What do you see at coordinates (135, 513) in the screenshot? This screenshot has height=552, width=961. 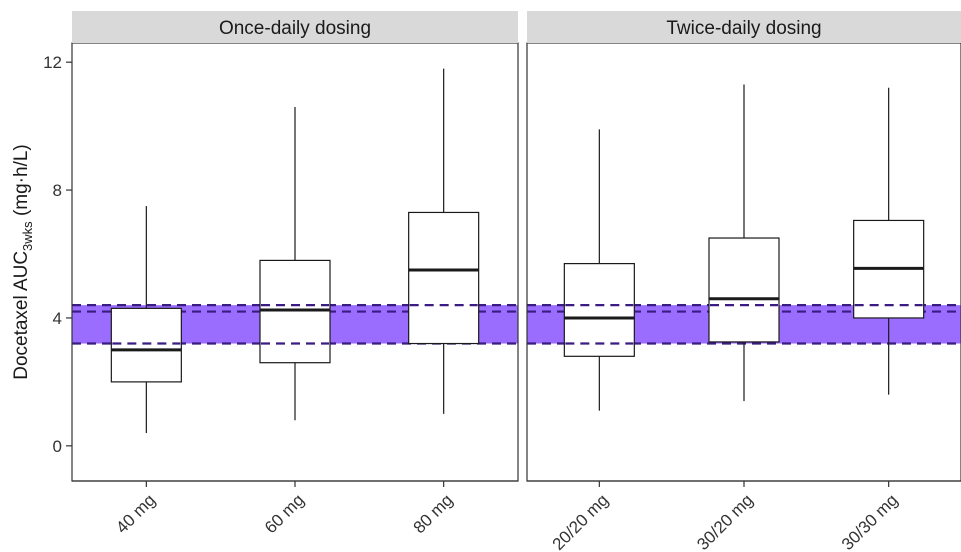 I see `x-tick-label: 40 mg` at bounding box center [135, 513].